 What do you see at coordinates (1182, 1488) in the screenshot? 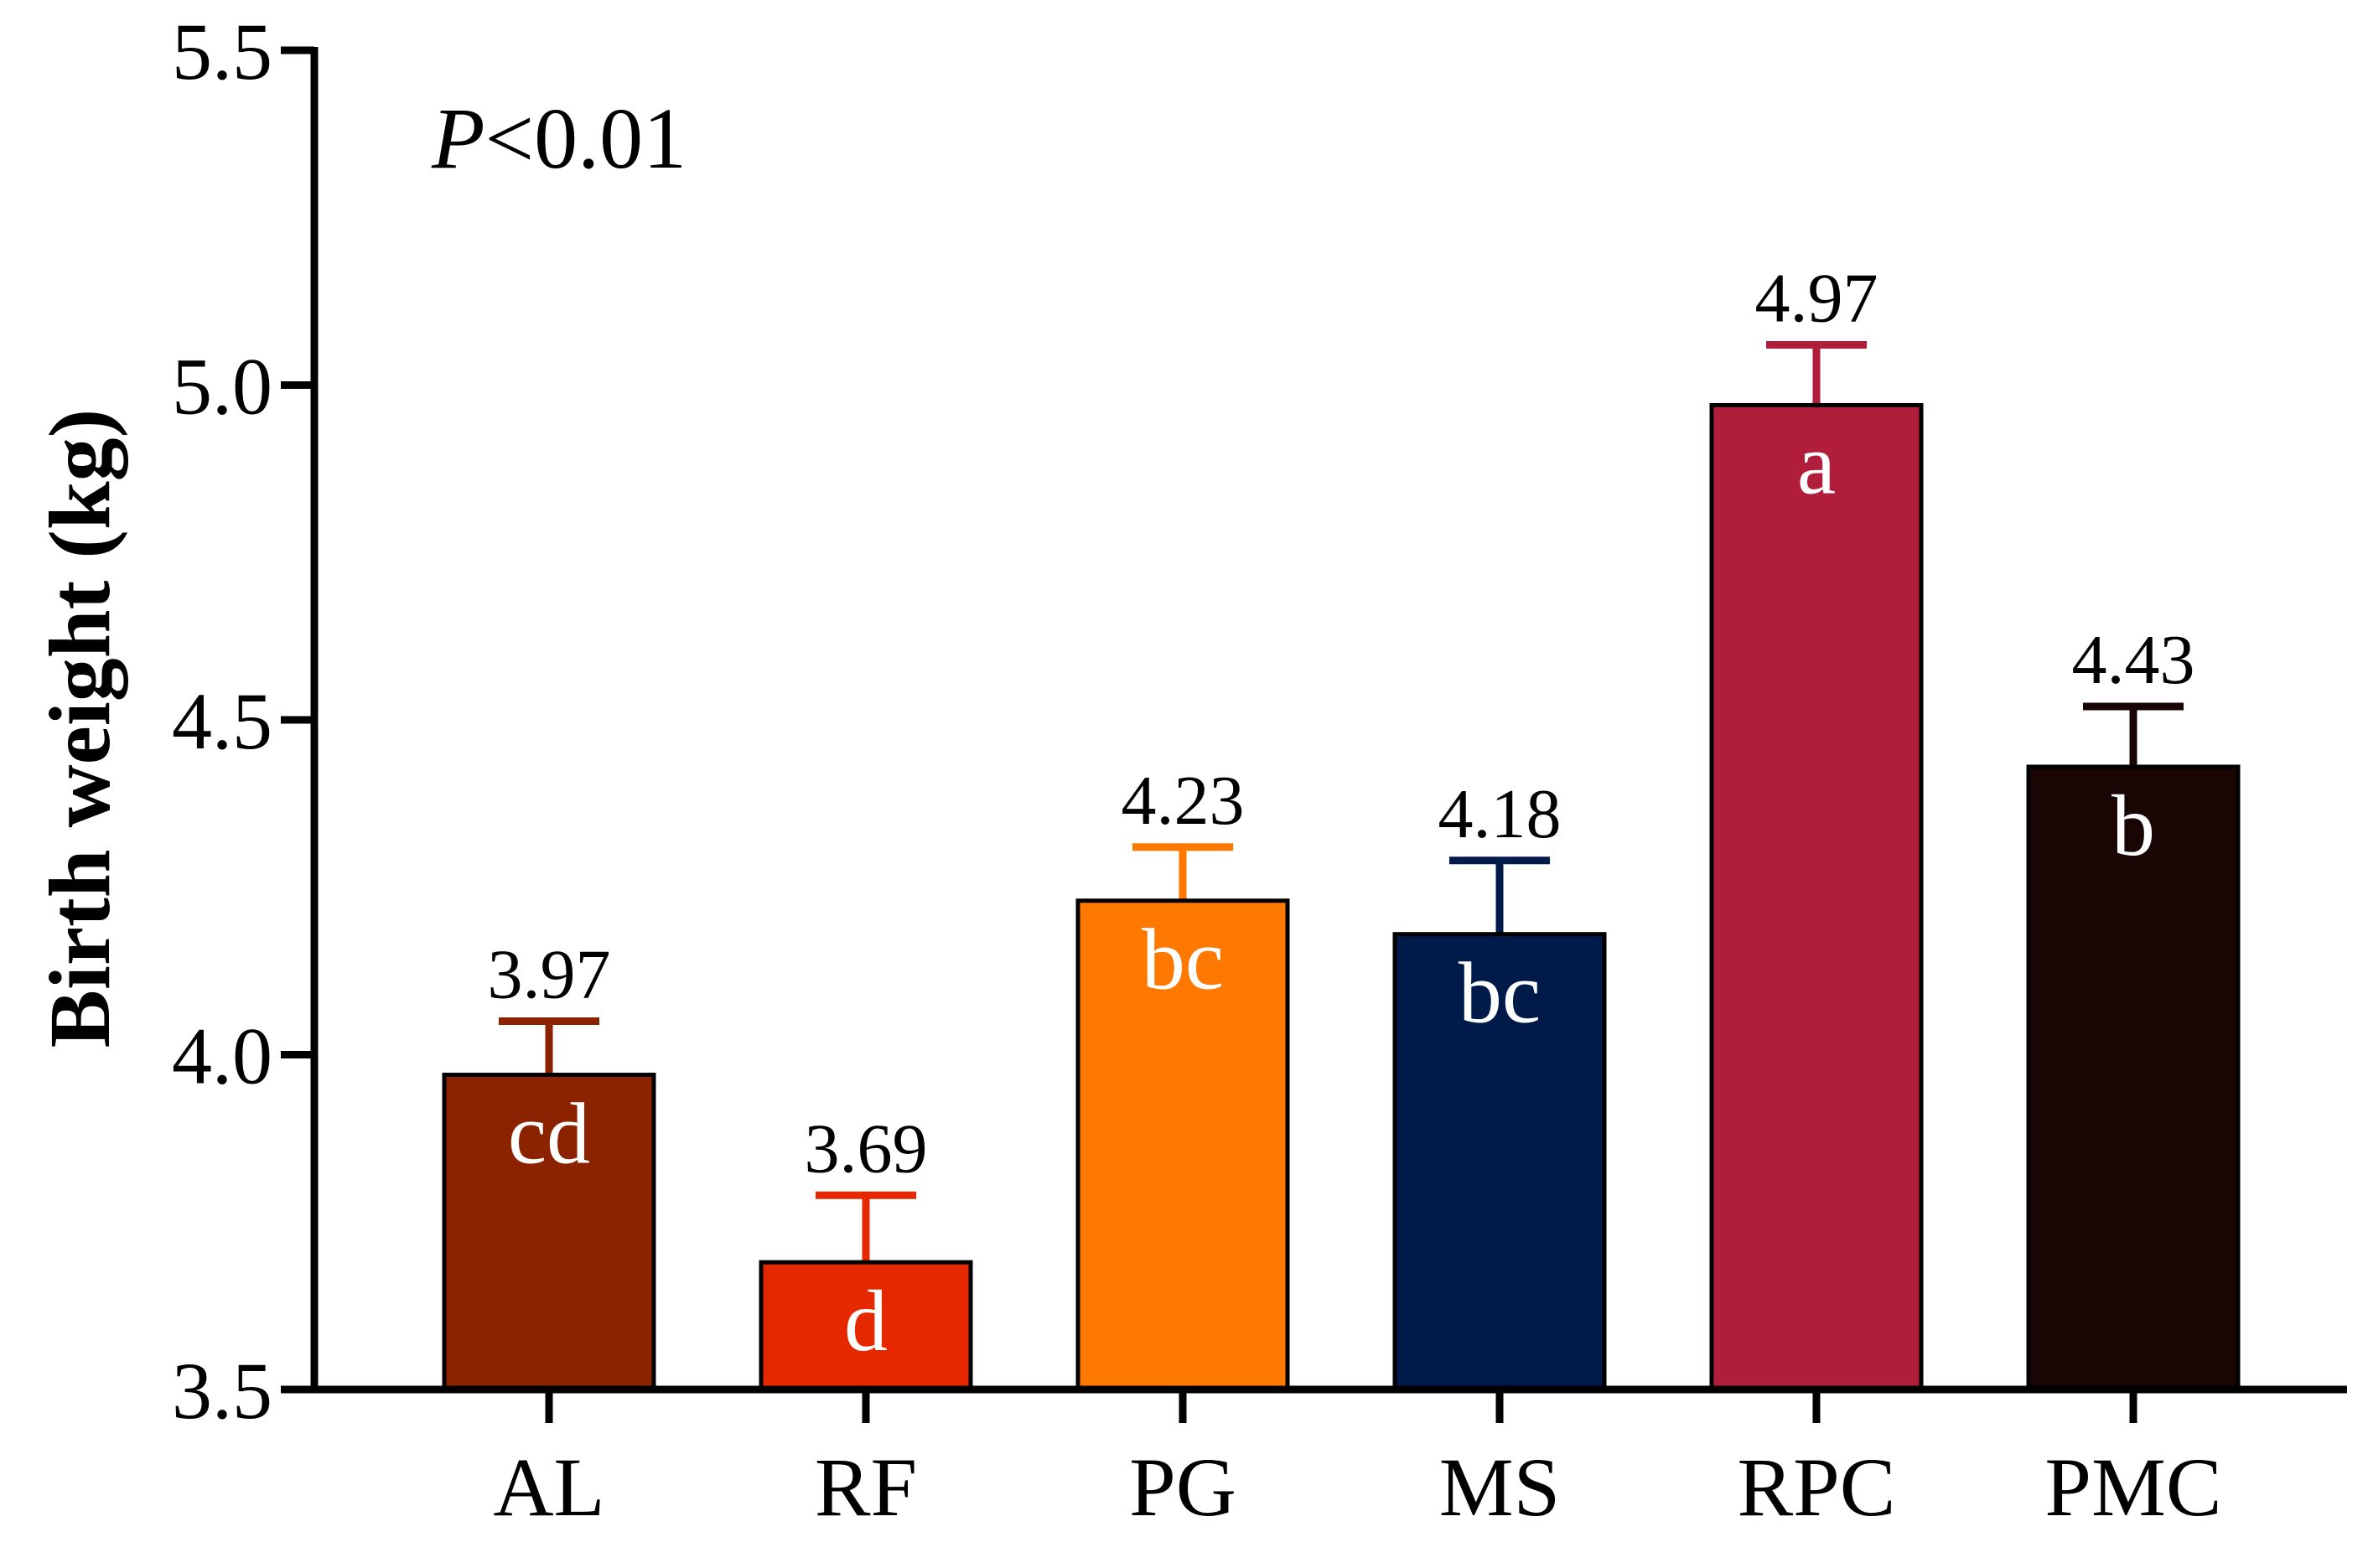
I see `x-tick-label-pg: PG` at bounding box center [1182, 1488].